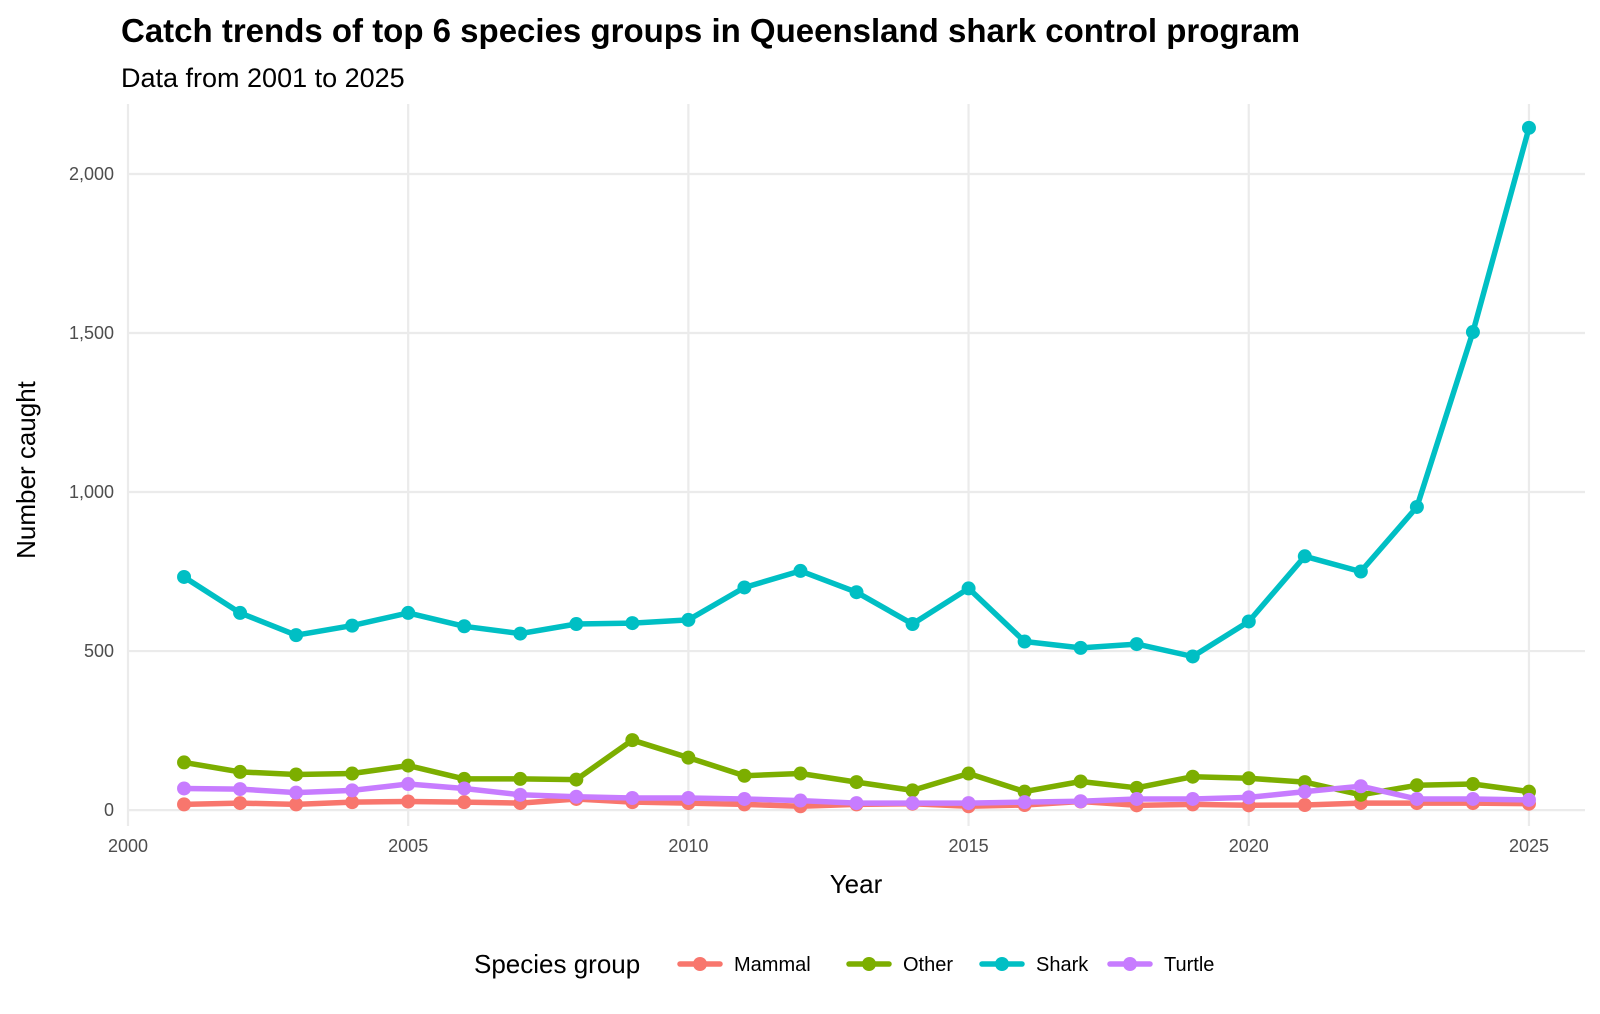 The height and width of the screenshot is (1014, 1600). Describe the element at coordinates (109, 810) in the screenshot. I see `y-tick-label: 0` at that location.